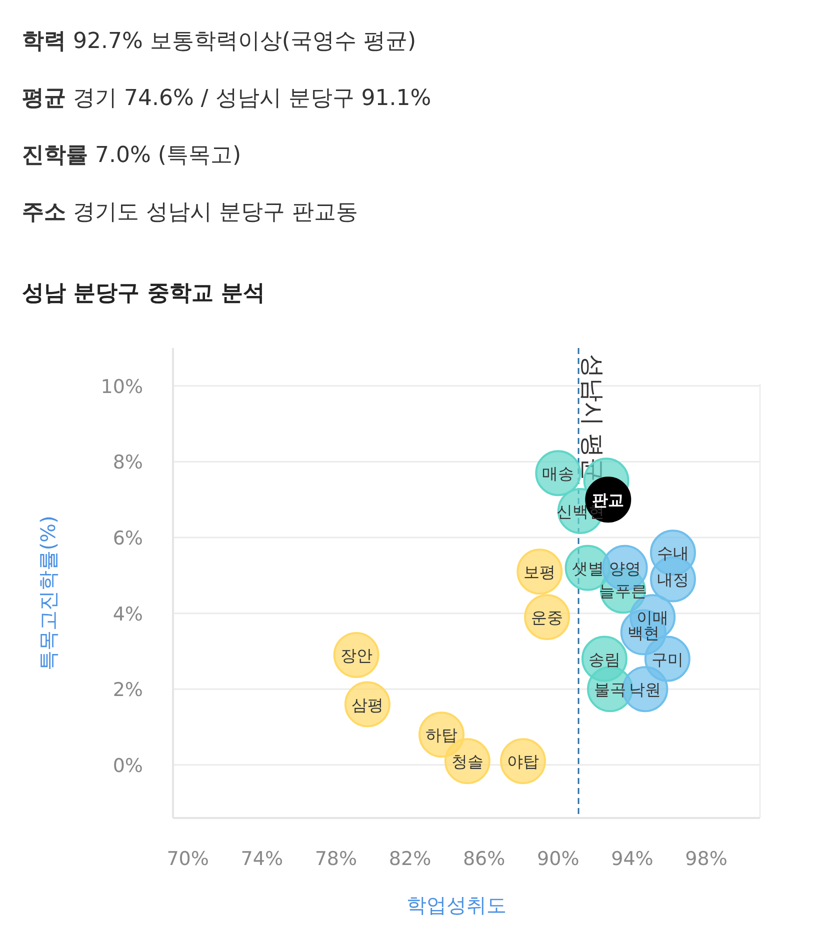 Image resolution: width=827 pixels, height=945 pixels. I want to click on annotation: 삼평, so click(367, 704).